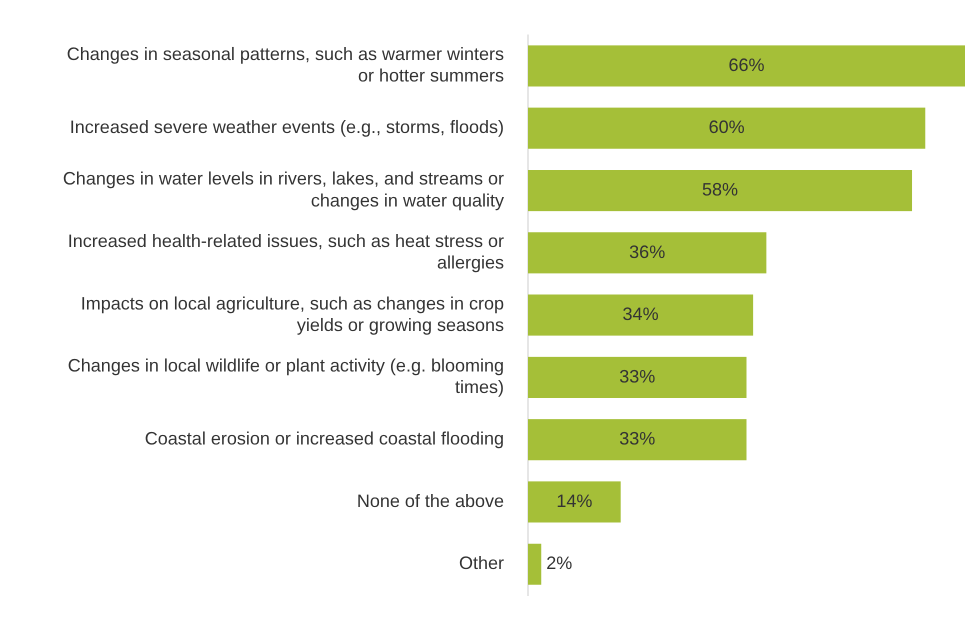 The height and width of the screenshot is (641, 965). What do you see at coordinates (286, 251) in the screenshot?
I see `y-tick-label: Increased health-related issues, such as heat stress or allergies` at bounding box center [286, 251].